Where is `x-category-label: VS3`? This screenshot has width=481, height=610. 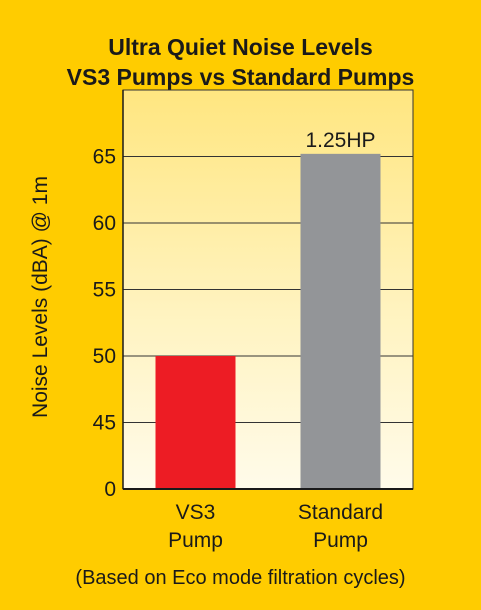 x-category-label: VS3 is located at coordinates (196, 512).